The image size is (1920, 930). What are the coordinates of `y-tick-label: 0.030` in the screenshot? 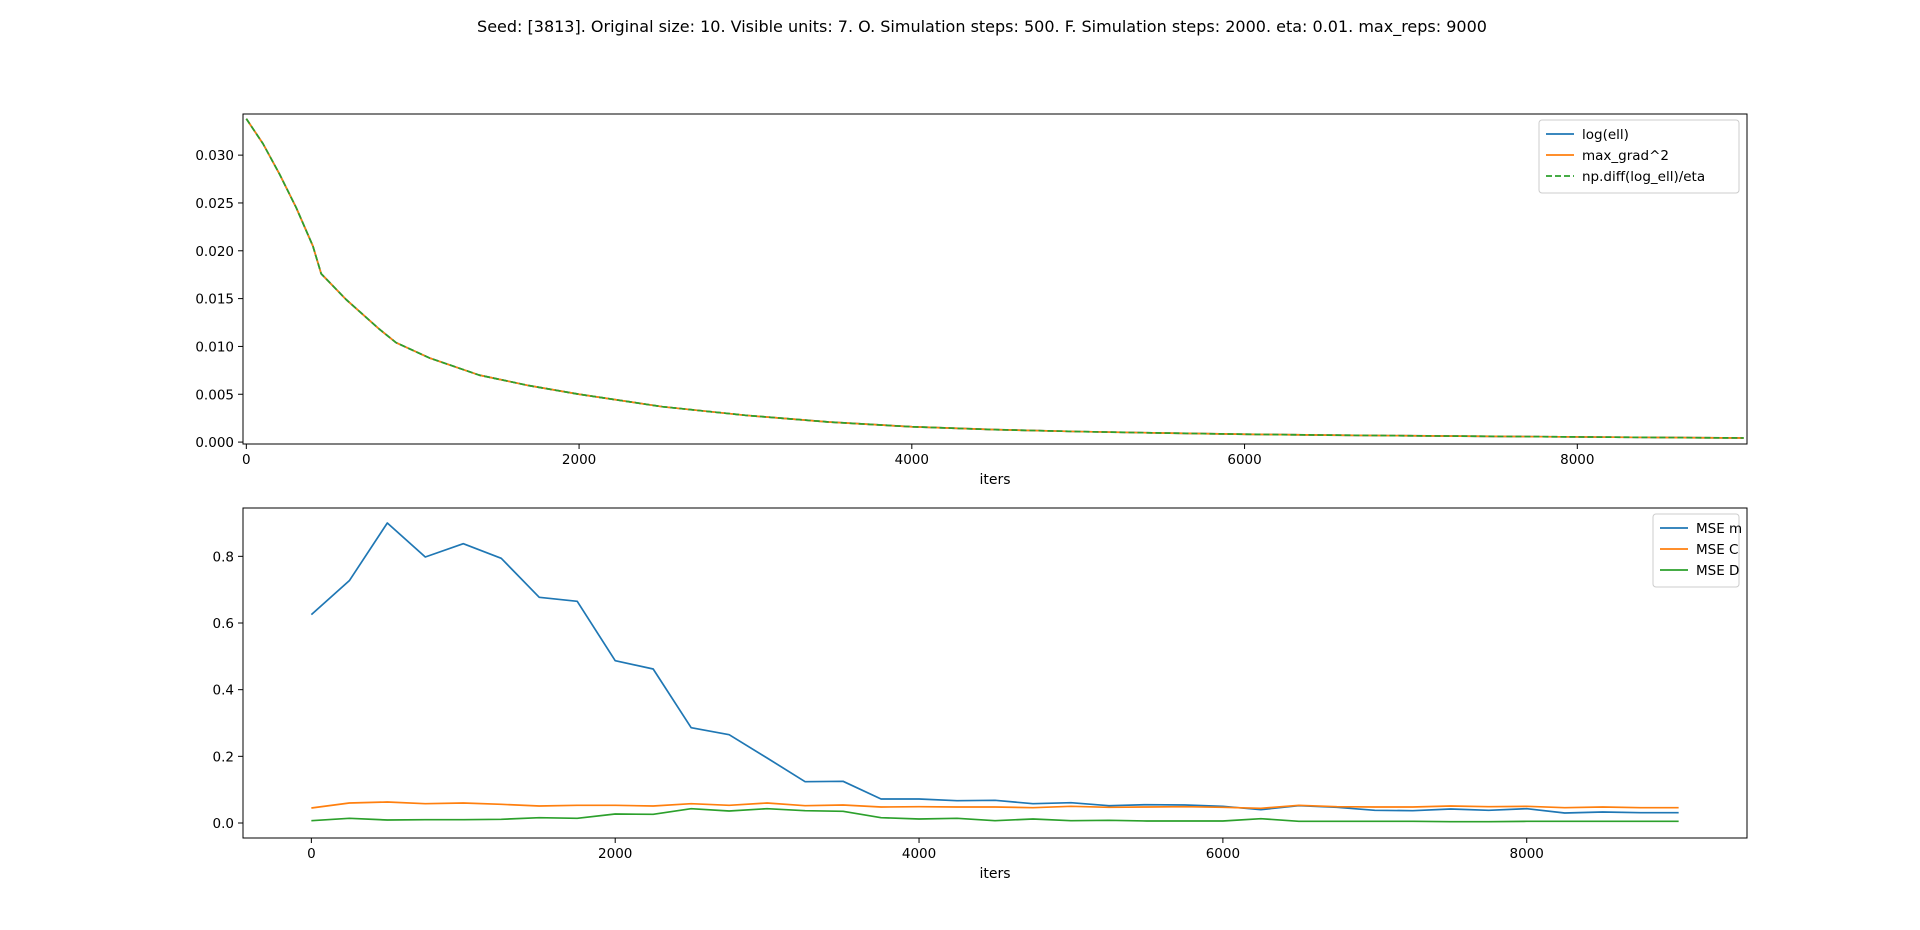 It's located at (214, 156).